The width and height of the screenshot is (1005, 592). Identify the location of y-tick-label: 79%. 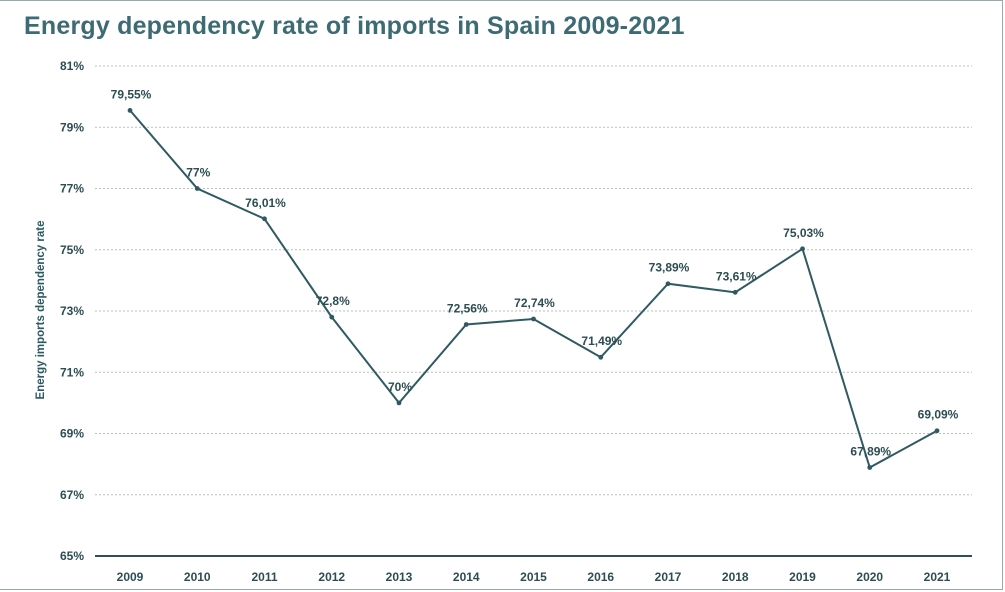
(72, 127).